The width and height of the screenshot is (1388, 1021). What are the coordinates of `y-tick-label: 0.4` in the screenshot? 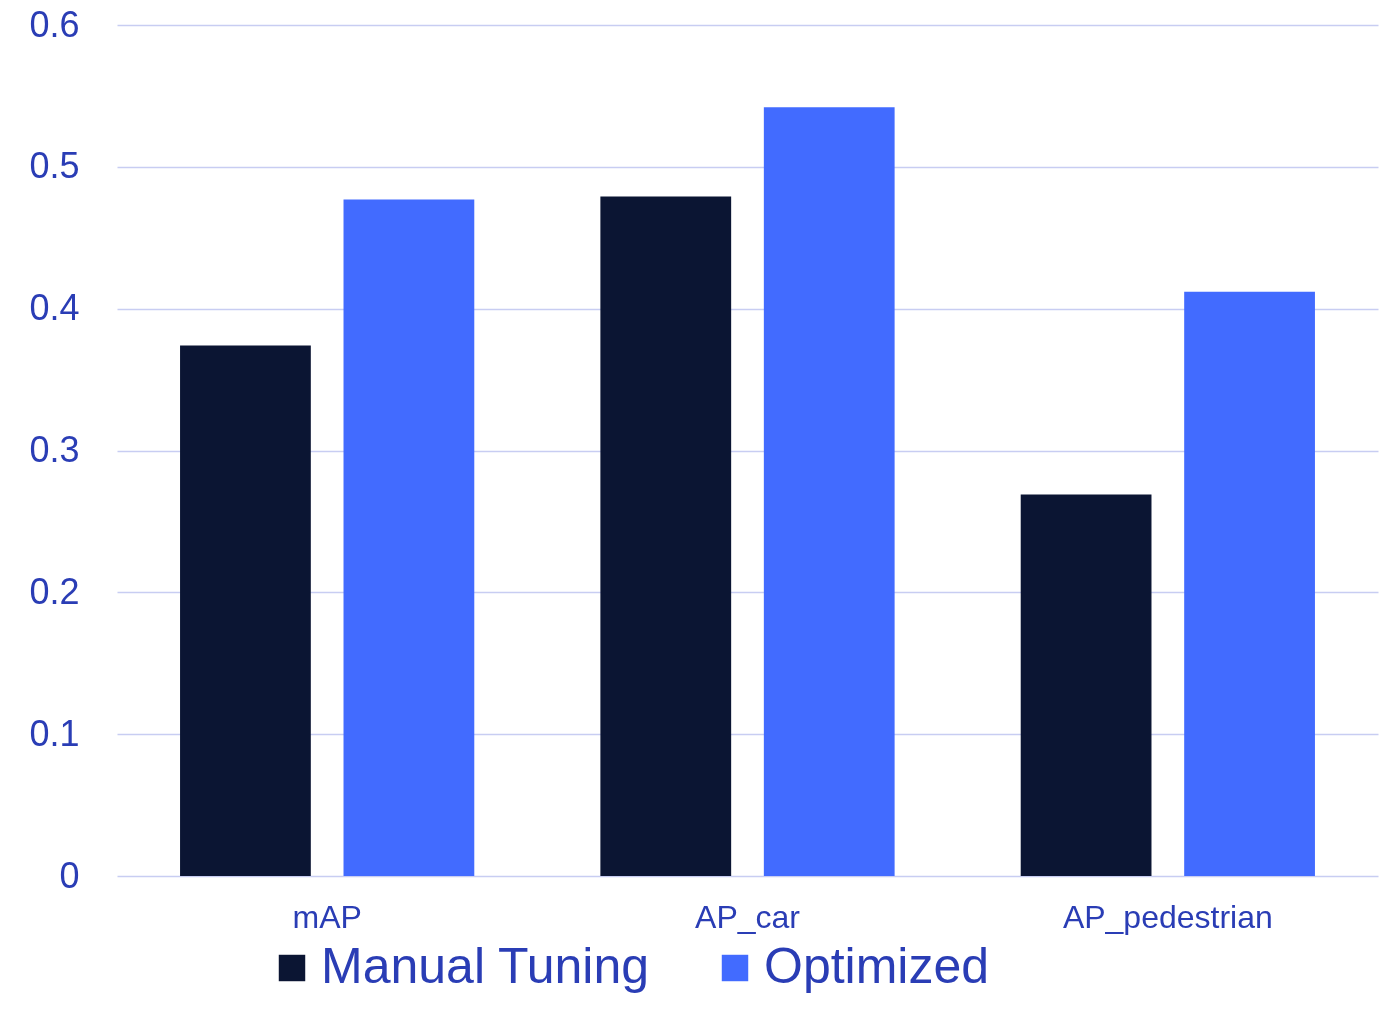 It's located at (54, 308).